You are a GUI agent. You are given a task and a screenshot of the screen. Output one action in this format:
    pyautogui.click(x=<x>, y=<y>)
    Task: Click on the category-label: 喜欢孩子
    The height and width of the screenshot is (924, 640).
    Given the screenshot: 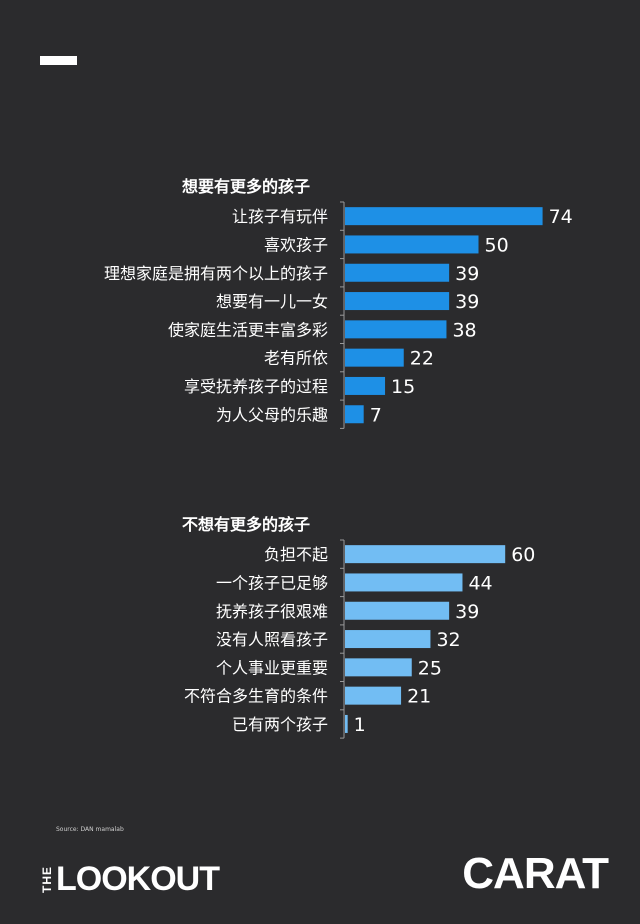 What is the action you would take?
    pyautogui.click(x=296, y=244)
    